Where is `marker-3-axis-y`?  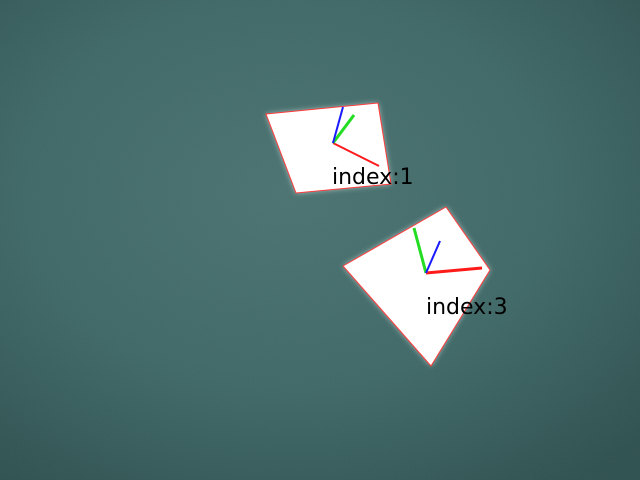
marker-3-axis-y is located at coordinates (420, 250).